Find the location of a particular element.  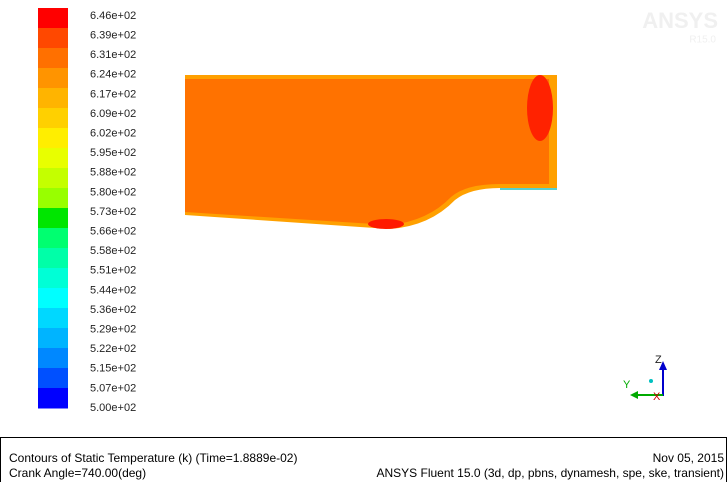

colorbar-label: 5.58e+02 is located at coordinates (113, 251).